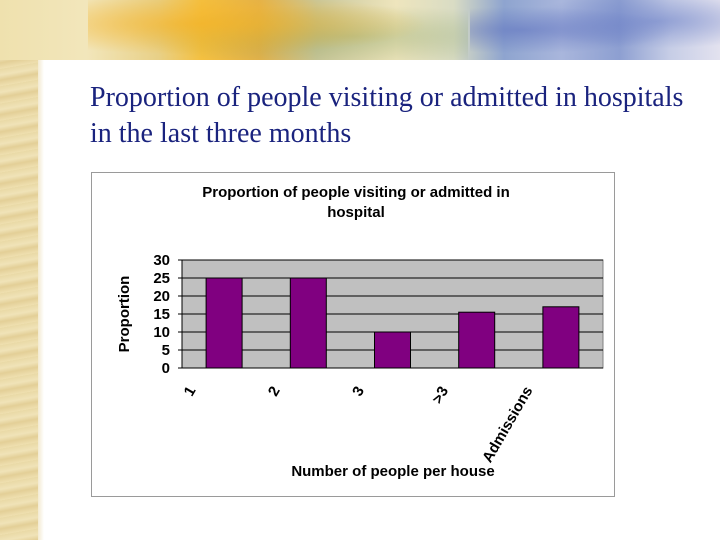  What do you see at coordinates (392, 416) in the screenshot?
I see `x-axis: 1 2 3 >3 Admissions` at bounding box center [392, 416].